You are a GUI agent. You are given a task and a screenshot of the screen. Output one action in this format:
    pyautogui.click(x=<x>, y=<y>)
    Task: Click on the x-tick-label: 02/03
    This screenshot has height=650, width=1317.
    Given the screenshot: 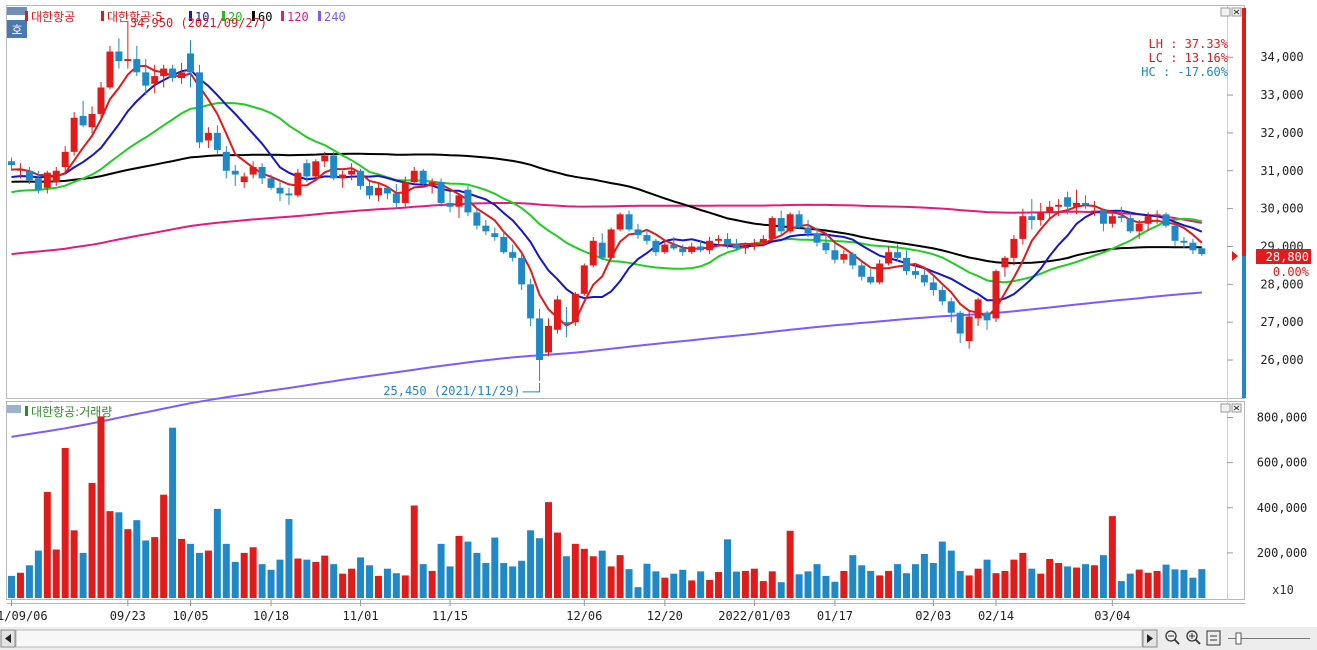 What is the action you would take?
    pyautogui.click(x=933, y=616)
    